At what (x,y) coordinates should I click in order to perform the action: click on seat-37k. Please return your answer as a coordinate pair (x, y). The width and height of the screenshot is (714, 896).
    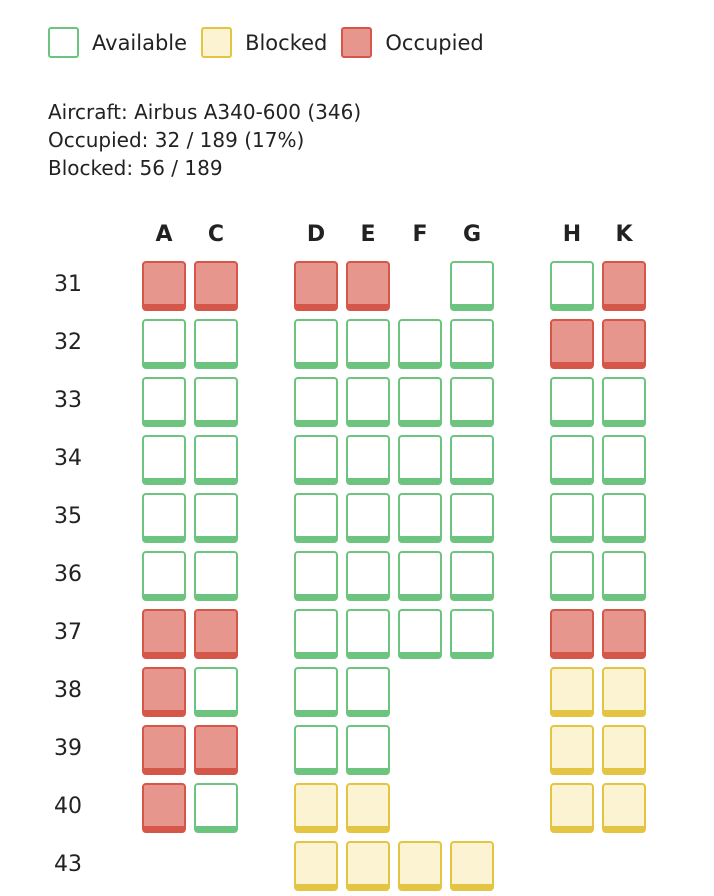
    Looking at the image, I should click on (624, 634).